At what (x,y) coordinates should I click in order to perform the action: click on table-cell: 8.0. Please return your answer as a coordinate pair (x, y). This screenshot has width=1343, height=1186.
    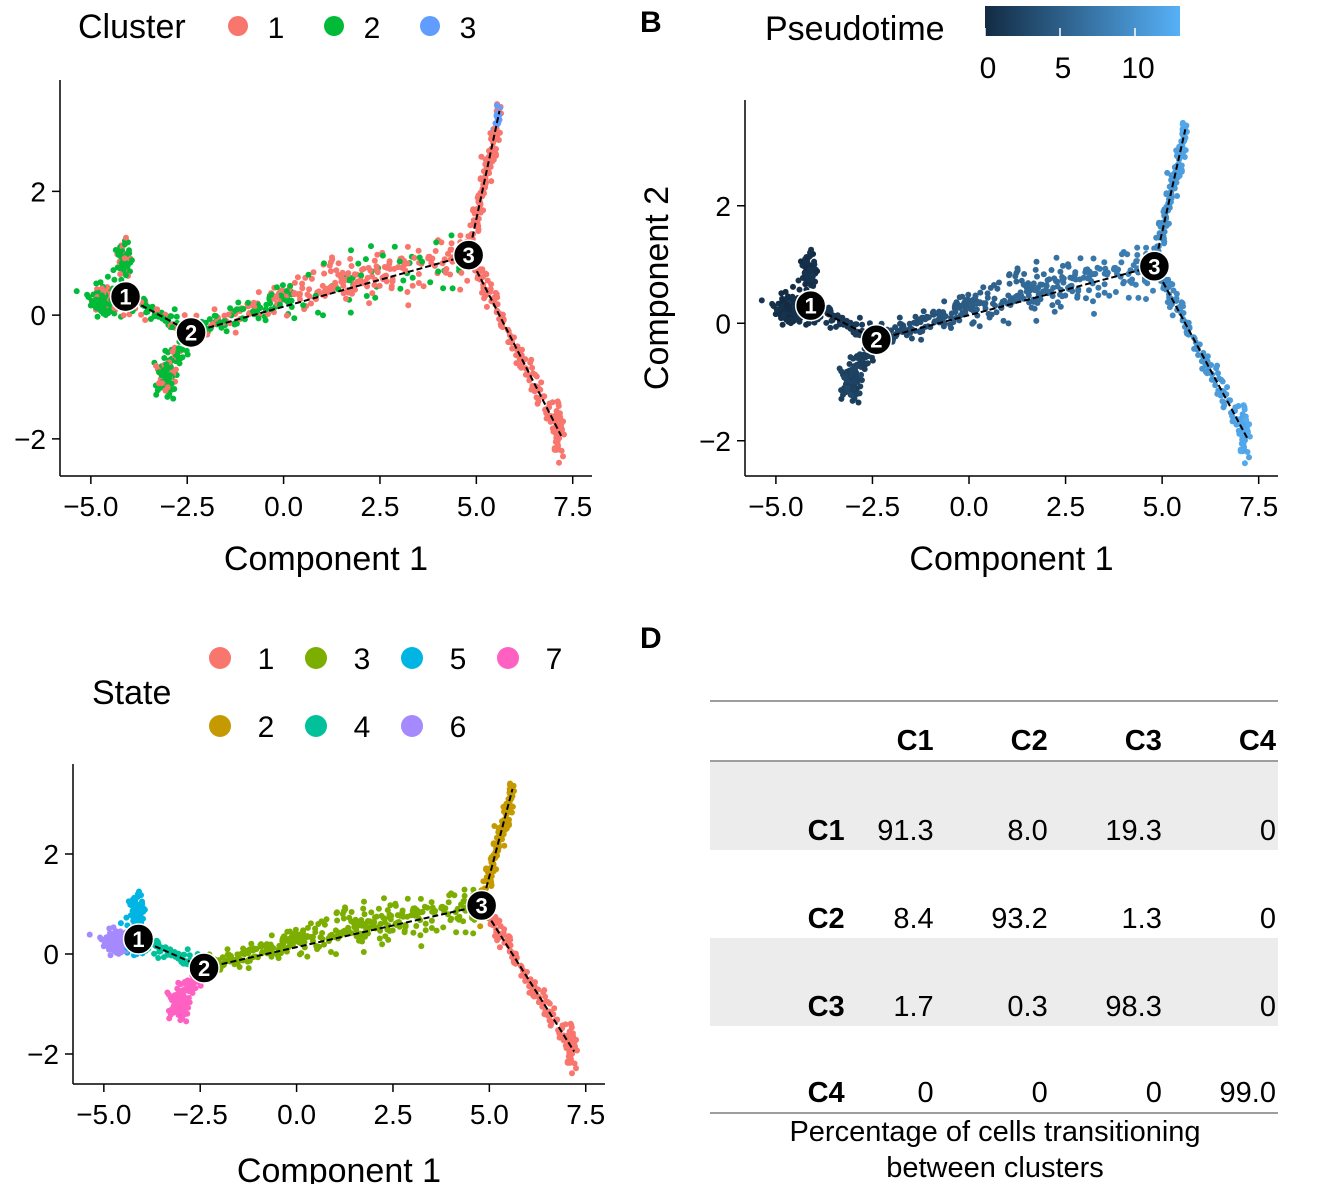
    Looking at the image, I should click on (992, 805).